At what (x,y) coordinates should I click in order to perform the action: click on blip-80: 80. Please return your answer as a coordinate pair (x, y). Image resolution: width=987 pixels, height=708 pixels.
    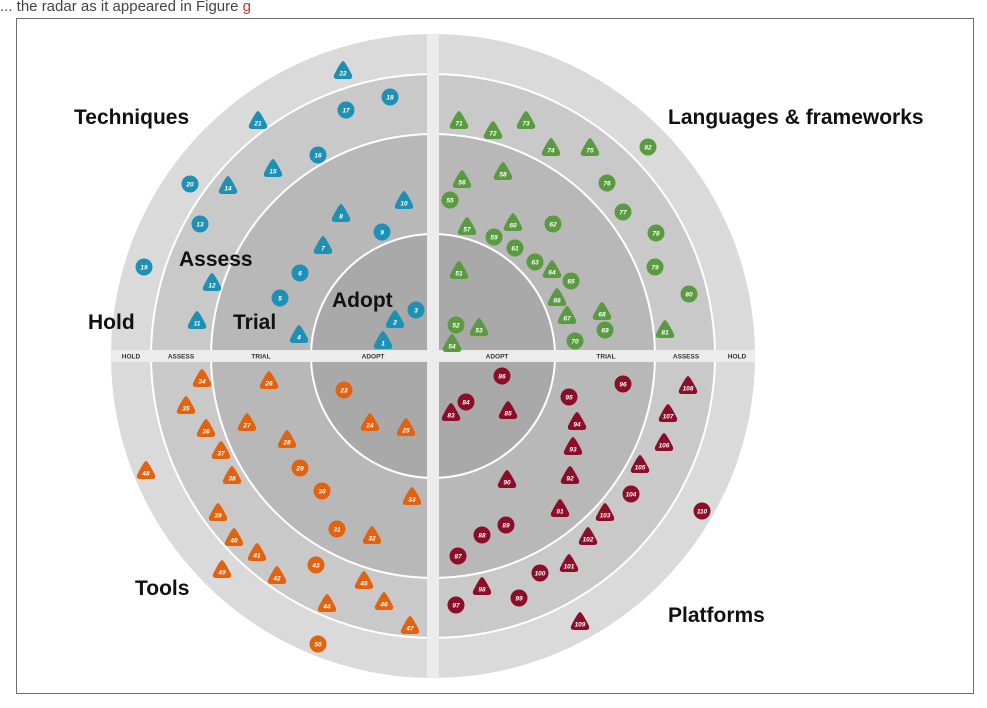
    Looking at the image, I should click on (689, 294).